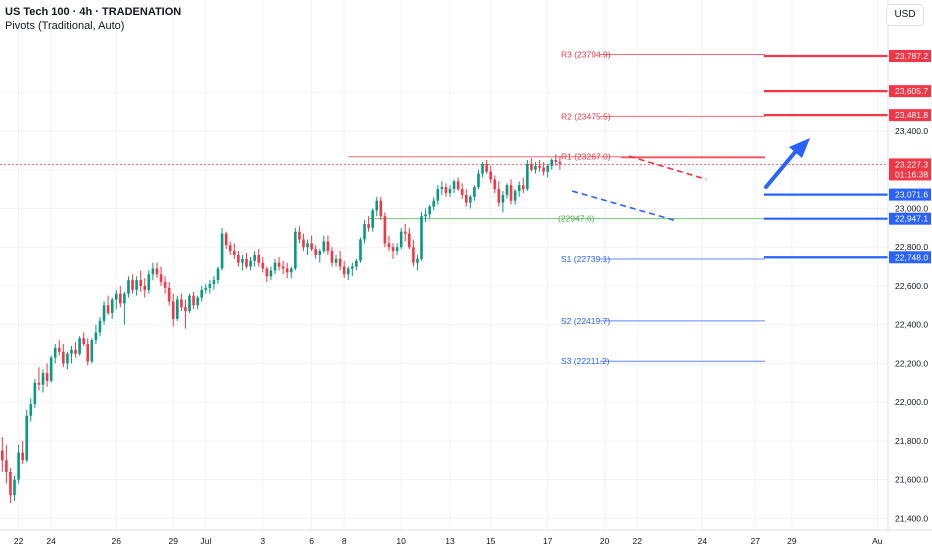 The image size is (932, 555). Describe the element at coordinates (586, 157) in the screenshot. I see `pivot-label-r1: R1 (23267.0)` at that location.